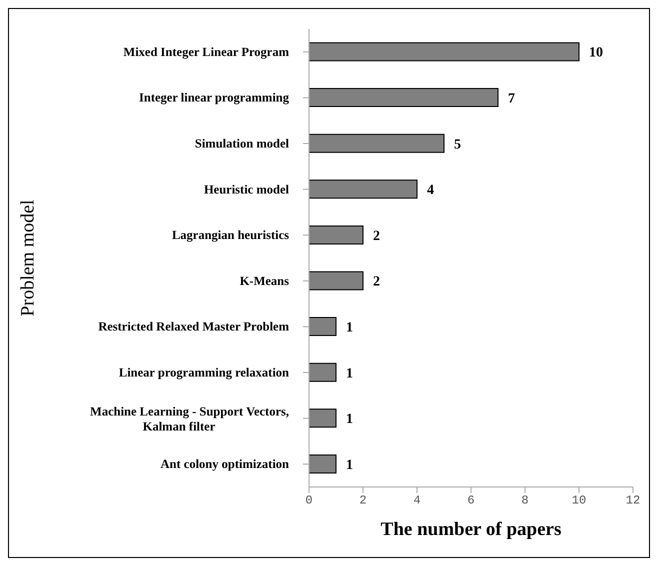 The height and width of the screenshot is (566, 658). I want to click on data-label: 4, so click(430, 190).